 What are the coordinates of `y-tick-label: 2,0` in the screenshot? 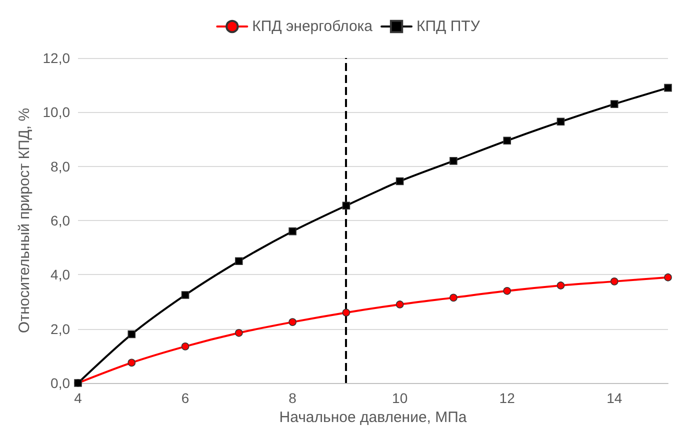 It's located at (60, 328).